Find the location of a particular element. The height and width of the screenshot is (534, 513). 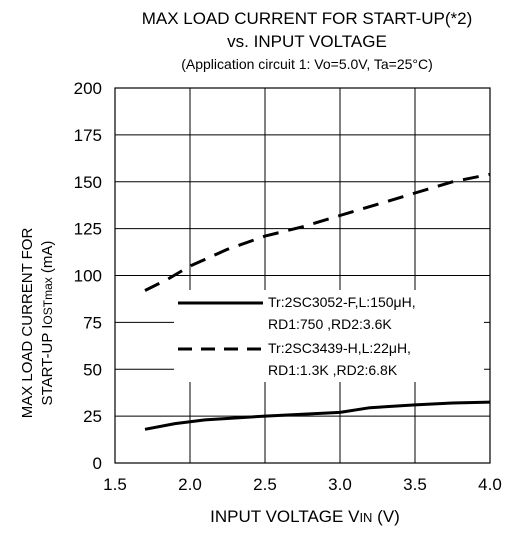

y-tick-label: 25 is located at coordinates (92, 416).